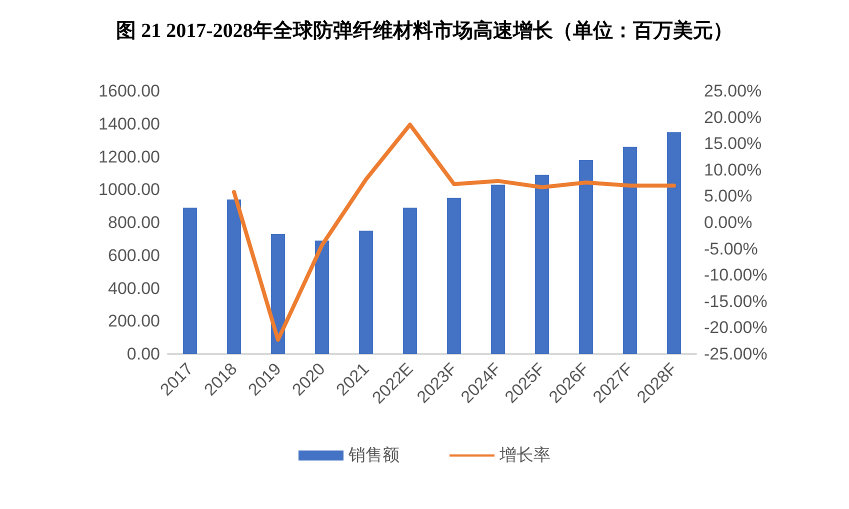  Describe the element at coordinates (134, 255) in the screenshot. I see `y-tick-label: 600.00` at that location.